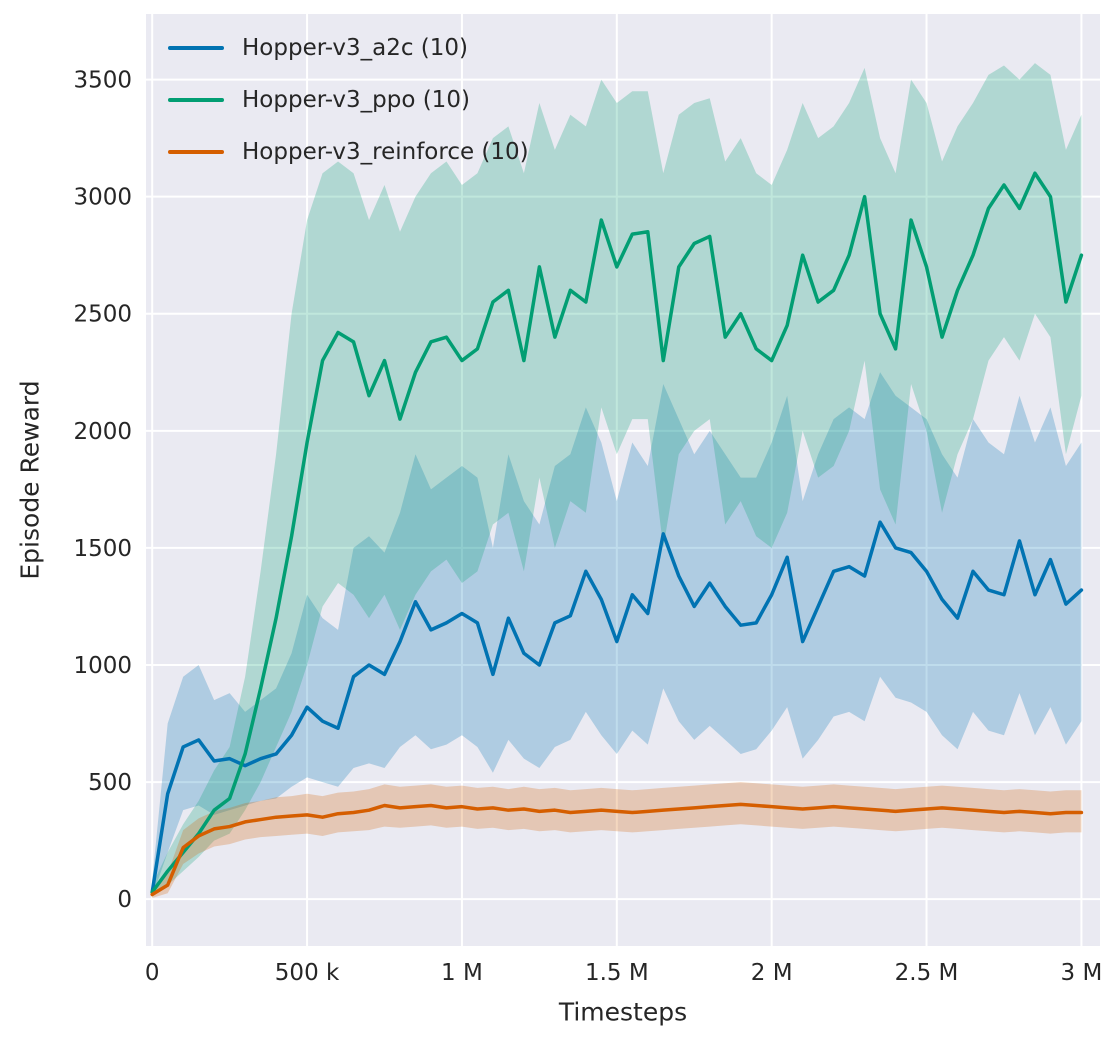 The height and width of the screenshot is (1049, 1114). I want to click on y-axis-label: Episode Reward, so click(30, 480).